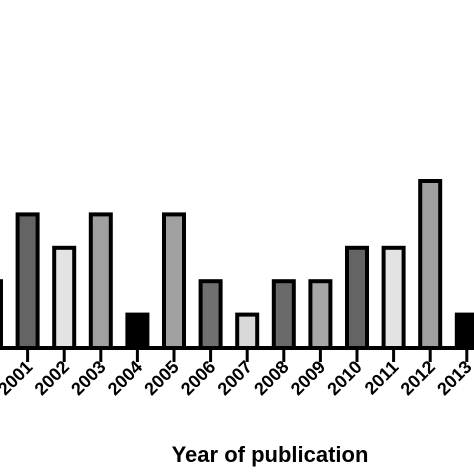 Image resolution: width=474 pixels, height=474 pixels. What do you see at coordinates (198, 378) in the screenshot?
I see `tick-label-2006: 2006` at bounding box center [198, 378].